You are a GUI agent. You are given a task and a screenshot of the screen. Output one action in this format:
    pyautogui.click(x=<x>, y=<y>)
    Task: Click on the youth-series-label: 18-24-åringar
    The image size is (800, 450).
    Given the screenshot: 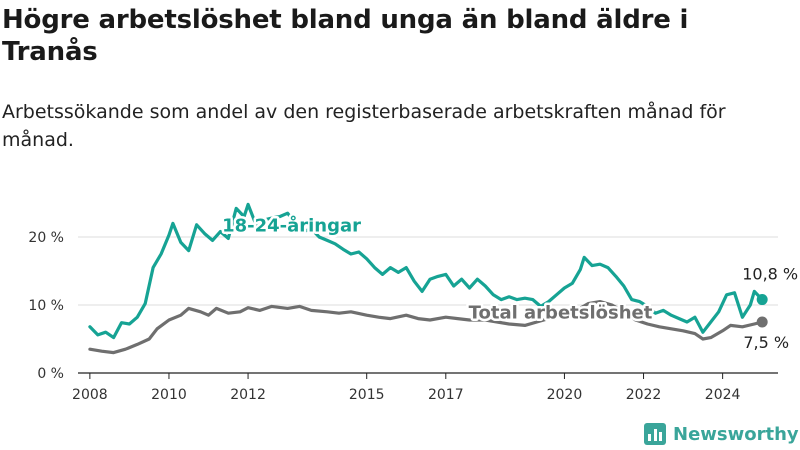 What is the action you would take?
    pyautogui.click(x=291, y=226)
    